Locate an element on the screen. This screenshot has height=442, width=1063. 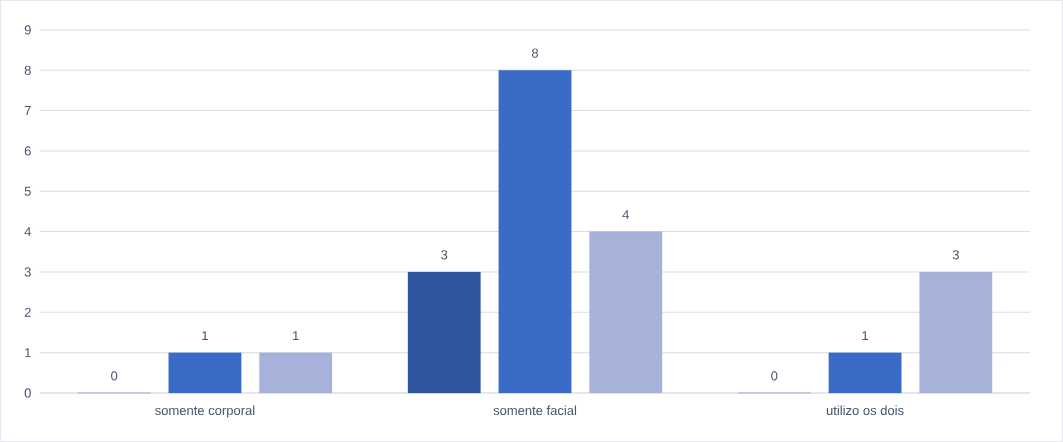
y-tick-label: 9 is located at coordinates (27, 30).